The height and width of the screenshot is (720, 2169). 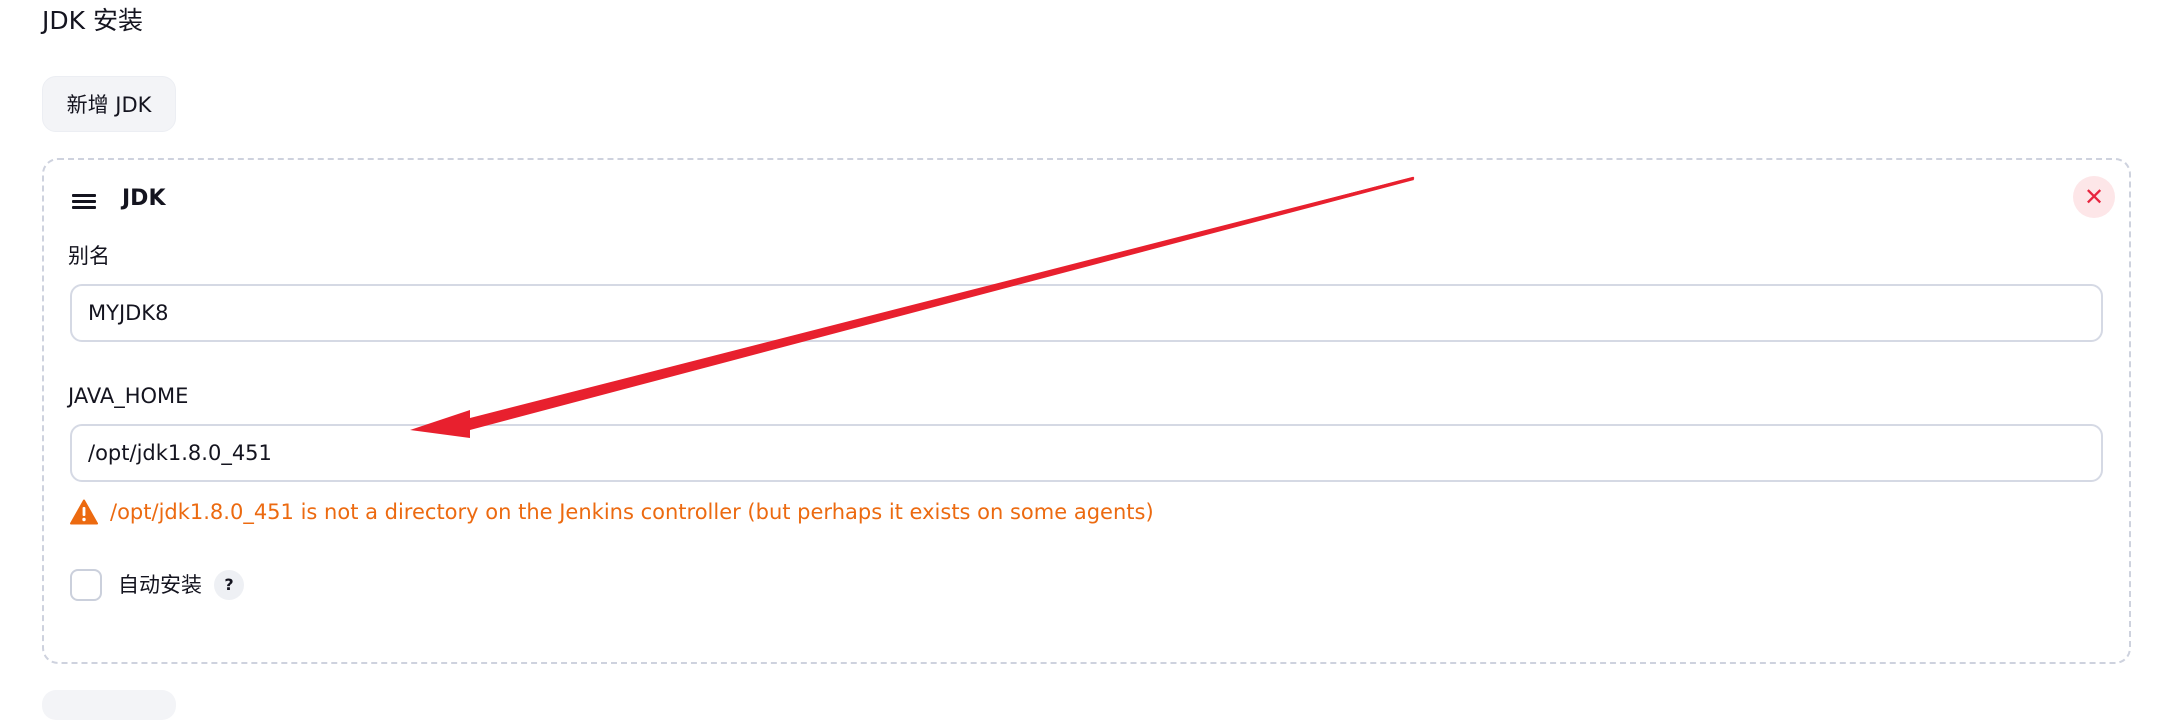 I want to click on warning-triangle-icon, so click(x=84, y=512).